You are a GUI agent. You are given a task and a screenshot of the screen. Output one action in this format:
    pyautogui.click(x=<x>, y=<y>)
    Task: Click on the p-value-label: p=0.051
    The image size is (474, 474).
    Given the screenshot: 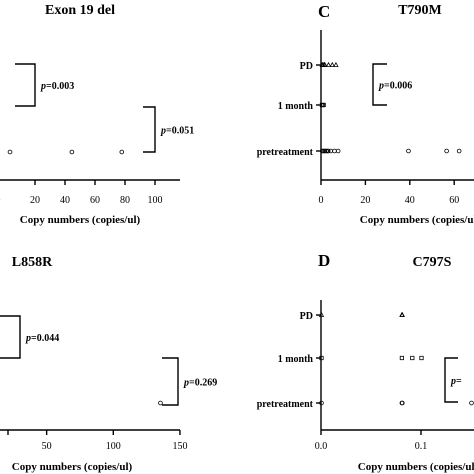 What is the action you would take?
    pyautogui.click(x=177, y=131)
    